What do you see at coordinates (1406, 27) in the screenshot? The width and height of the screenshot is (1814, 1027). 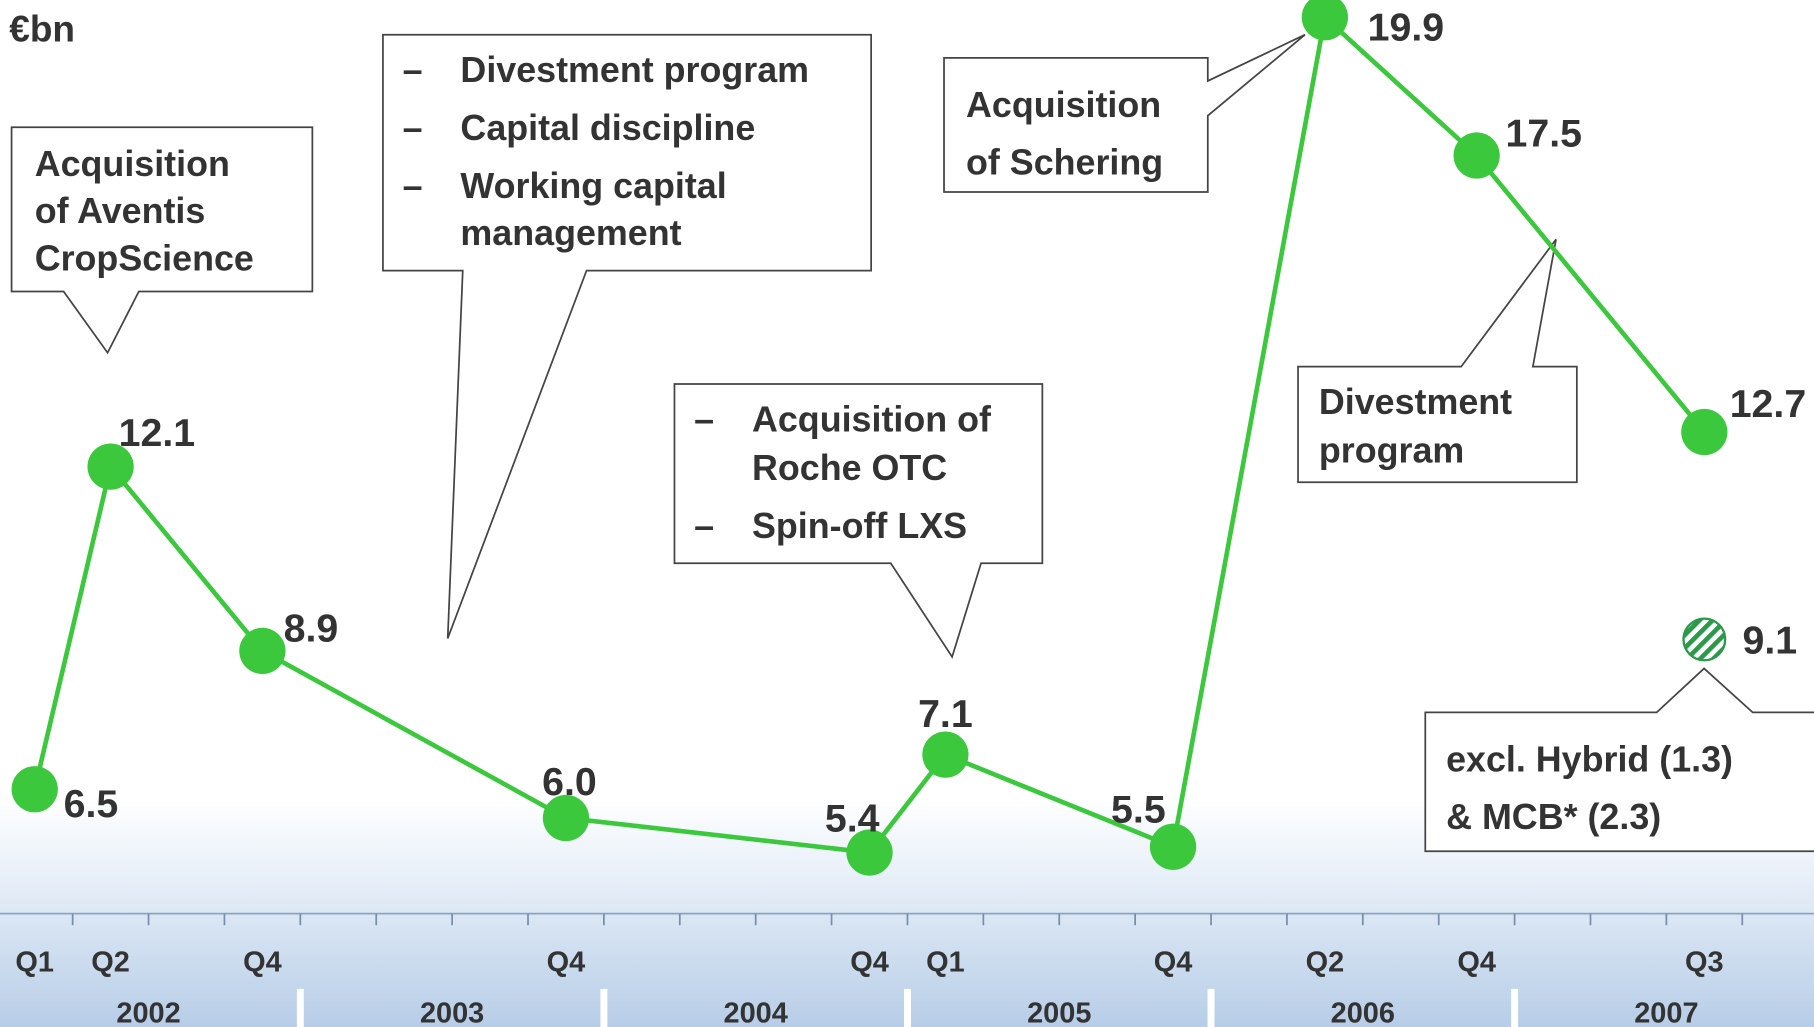 I see `value-label: 19.9` at bounding box center [1406, 27].